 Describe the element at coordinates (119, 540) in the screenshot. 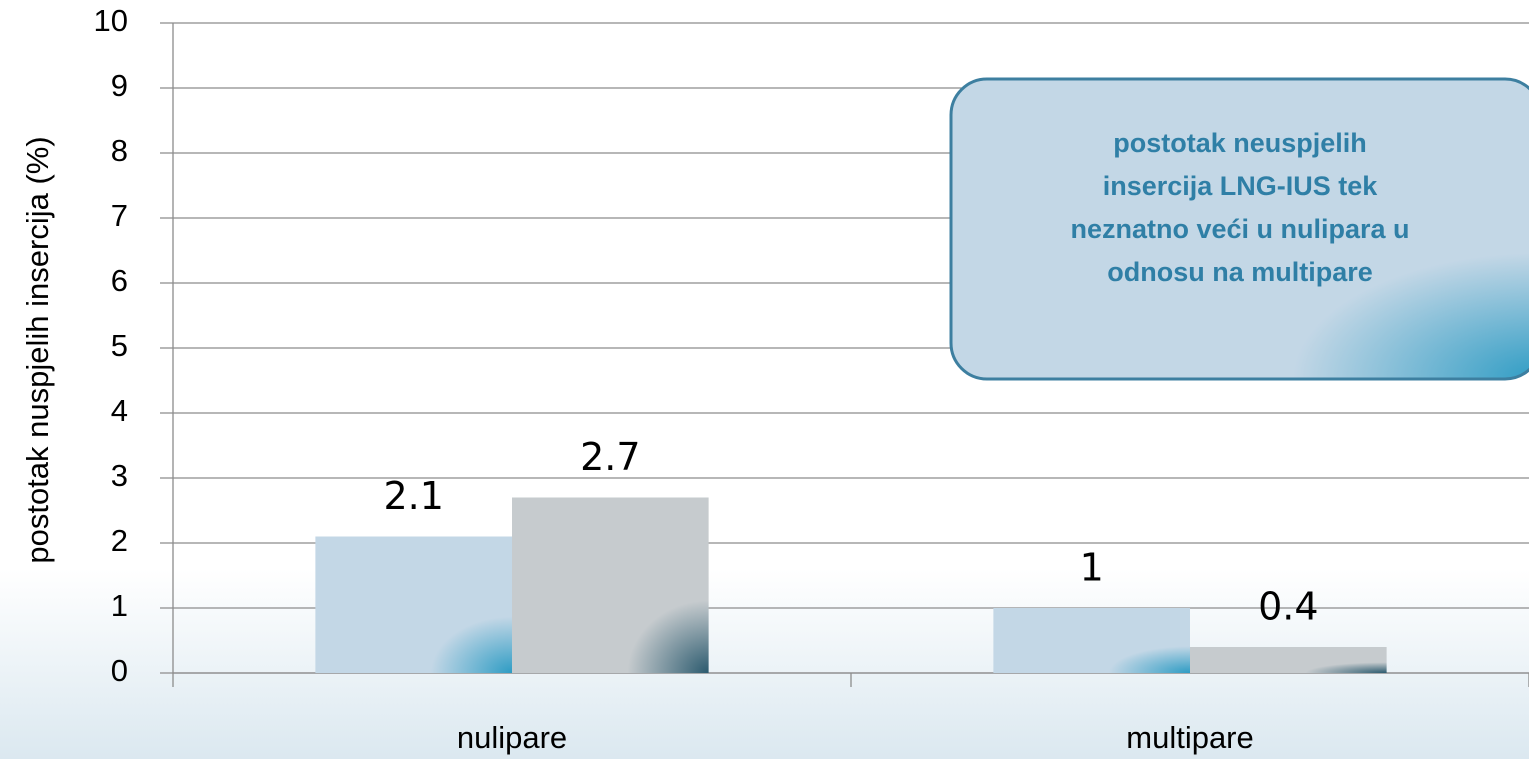

I see `y-tick-label: 2` at that location.